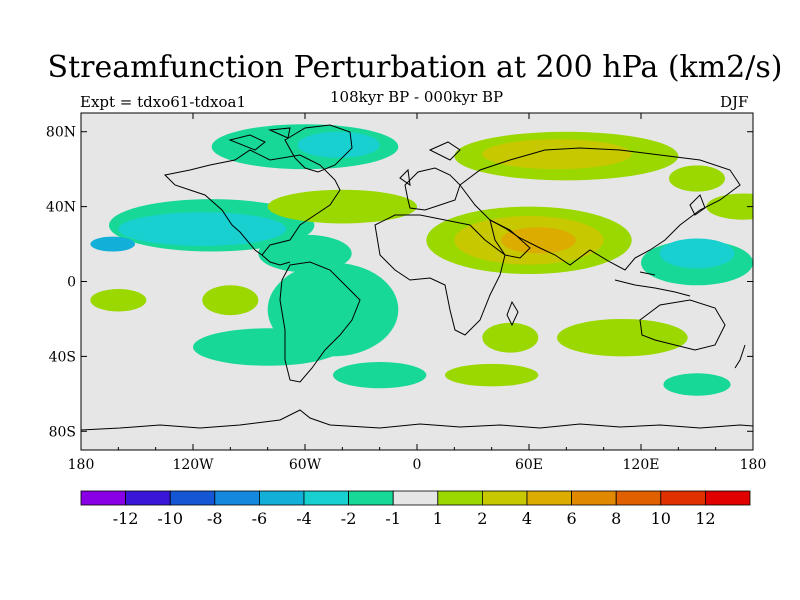 The image size is (800, 600). What do you see at coordinates (113, 244) in the screenshot?
I see `region-hawaii-low` at bounding box center [113, 244].